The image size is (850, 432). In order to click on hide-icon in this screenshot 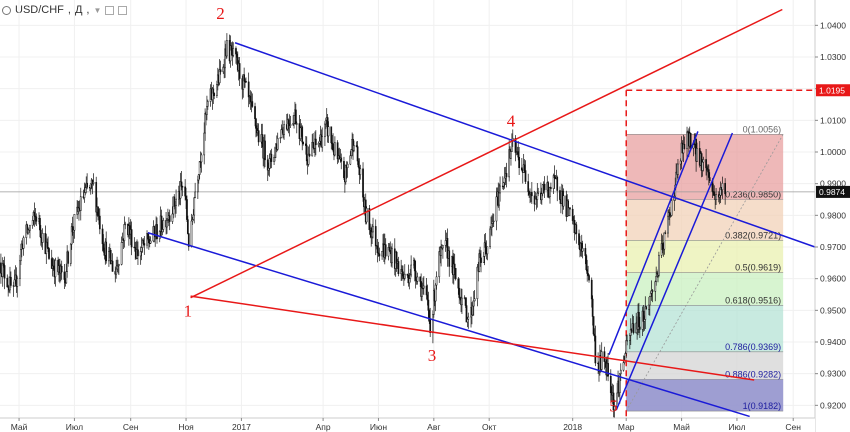, I will do `click(110, 10)`.